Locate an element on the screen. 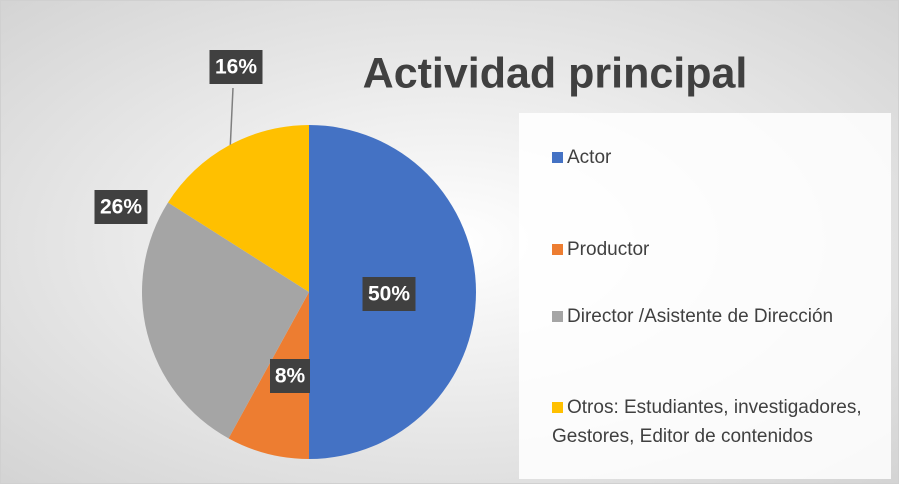  chart-title: Actividad principal is located at coordinates (555, 73).